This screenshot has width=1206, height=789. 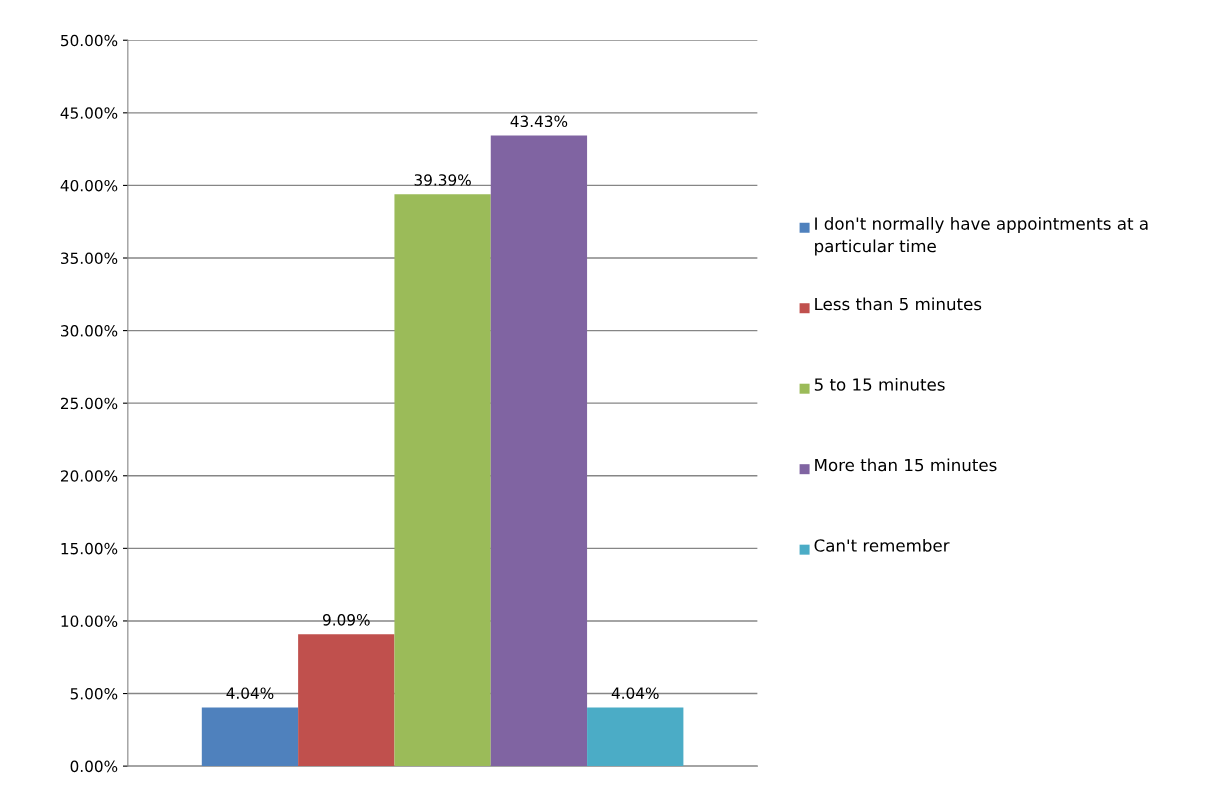 I want to click on y-tick-label: 30.00%, so click(x=89, y=331).